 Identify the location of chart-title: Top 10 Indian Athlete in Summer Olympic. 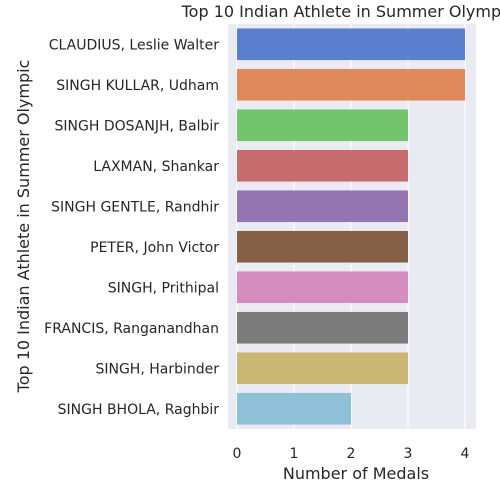
(340, 11).